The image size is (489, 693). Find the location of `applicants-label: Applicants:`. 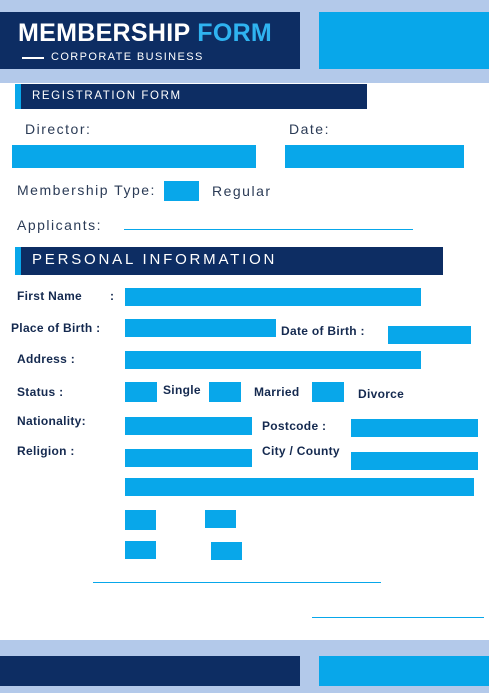

applicants-label: Applicants: is located at coordinates (59, 225).